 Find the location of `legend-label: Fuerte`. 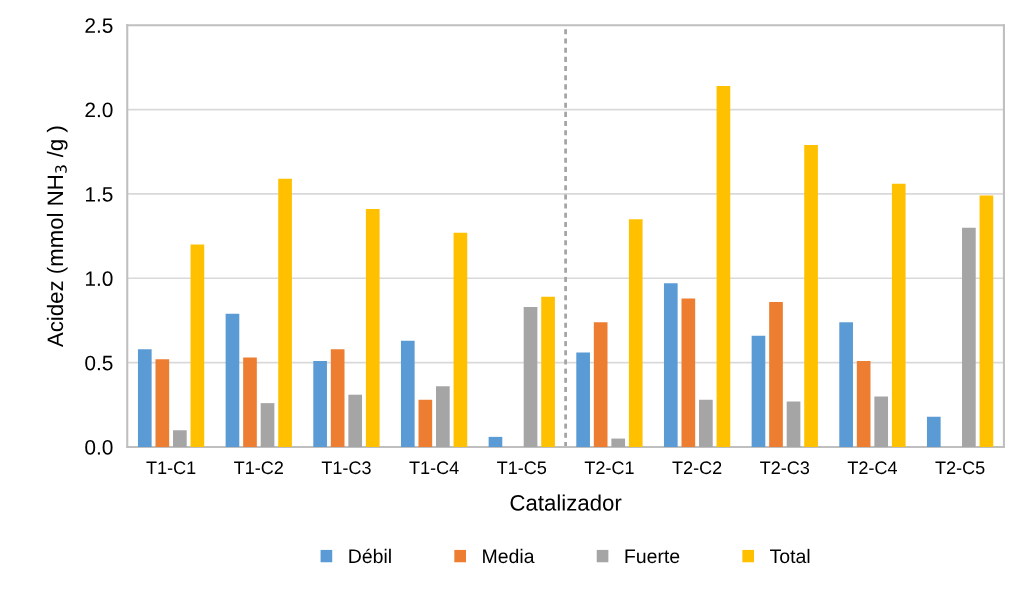

legend-label: Fuerte is located at coordinates (652, 556).